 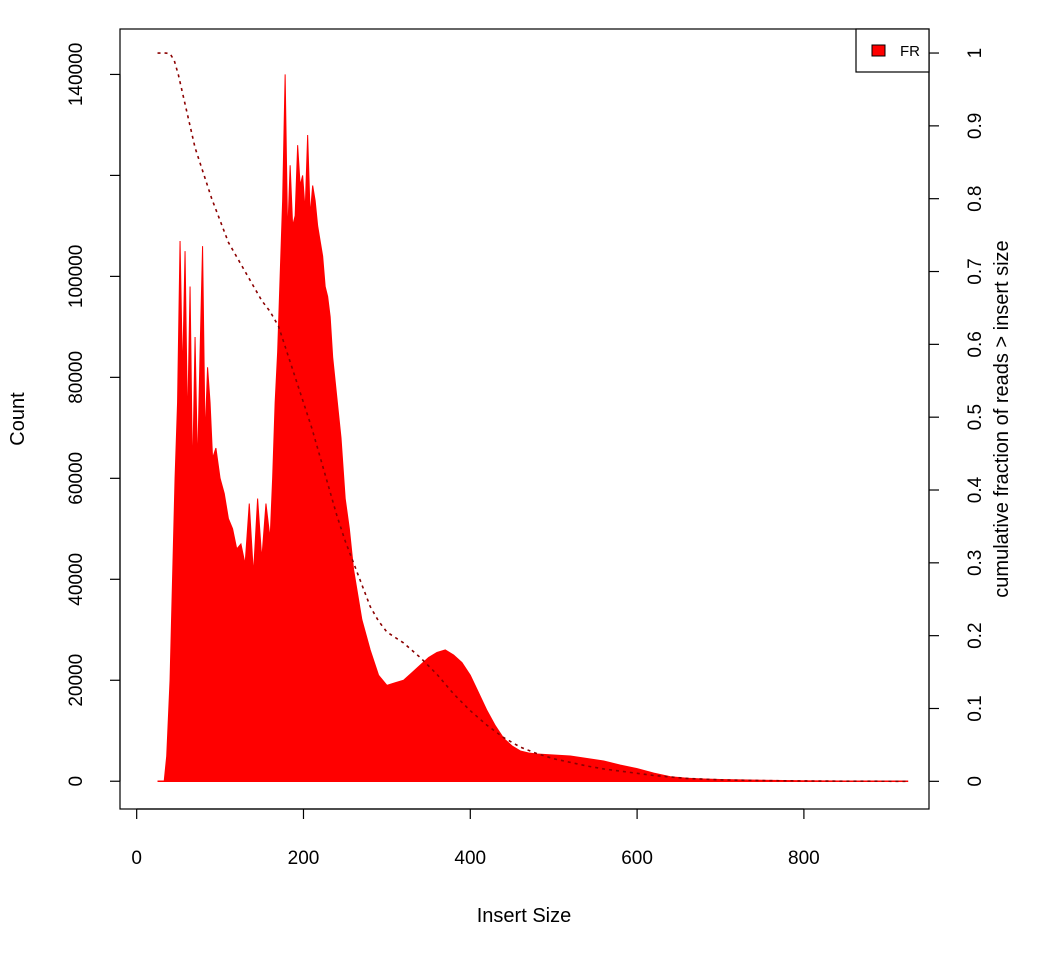 I want to click on y2-tick-label: 0.3, so click(x=975, y=563).